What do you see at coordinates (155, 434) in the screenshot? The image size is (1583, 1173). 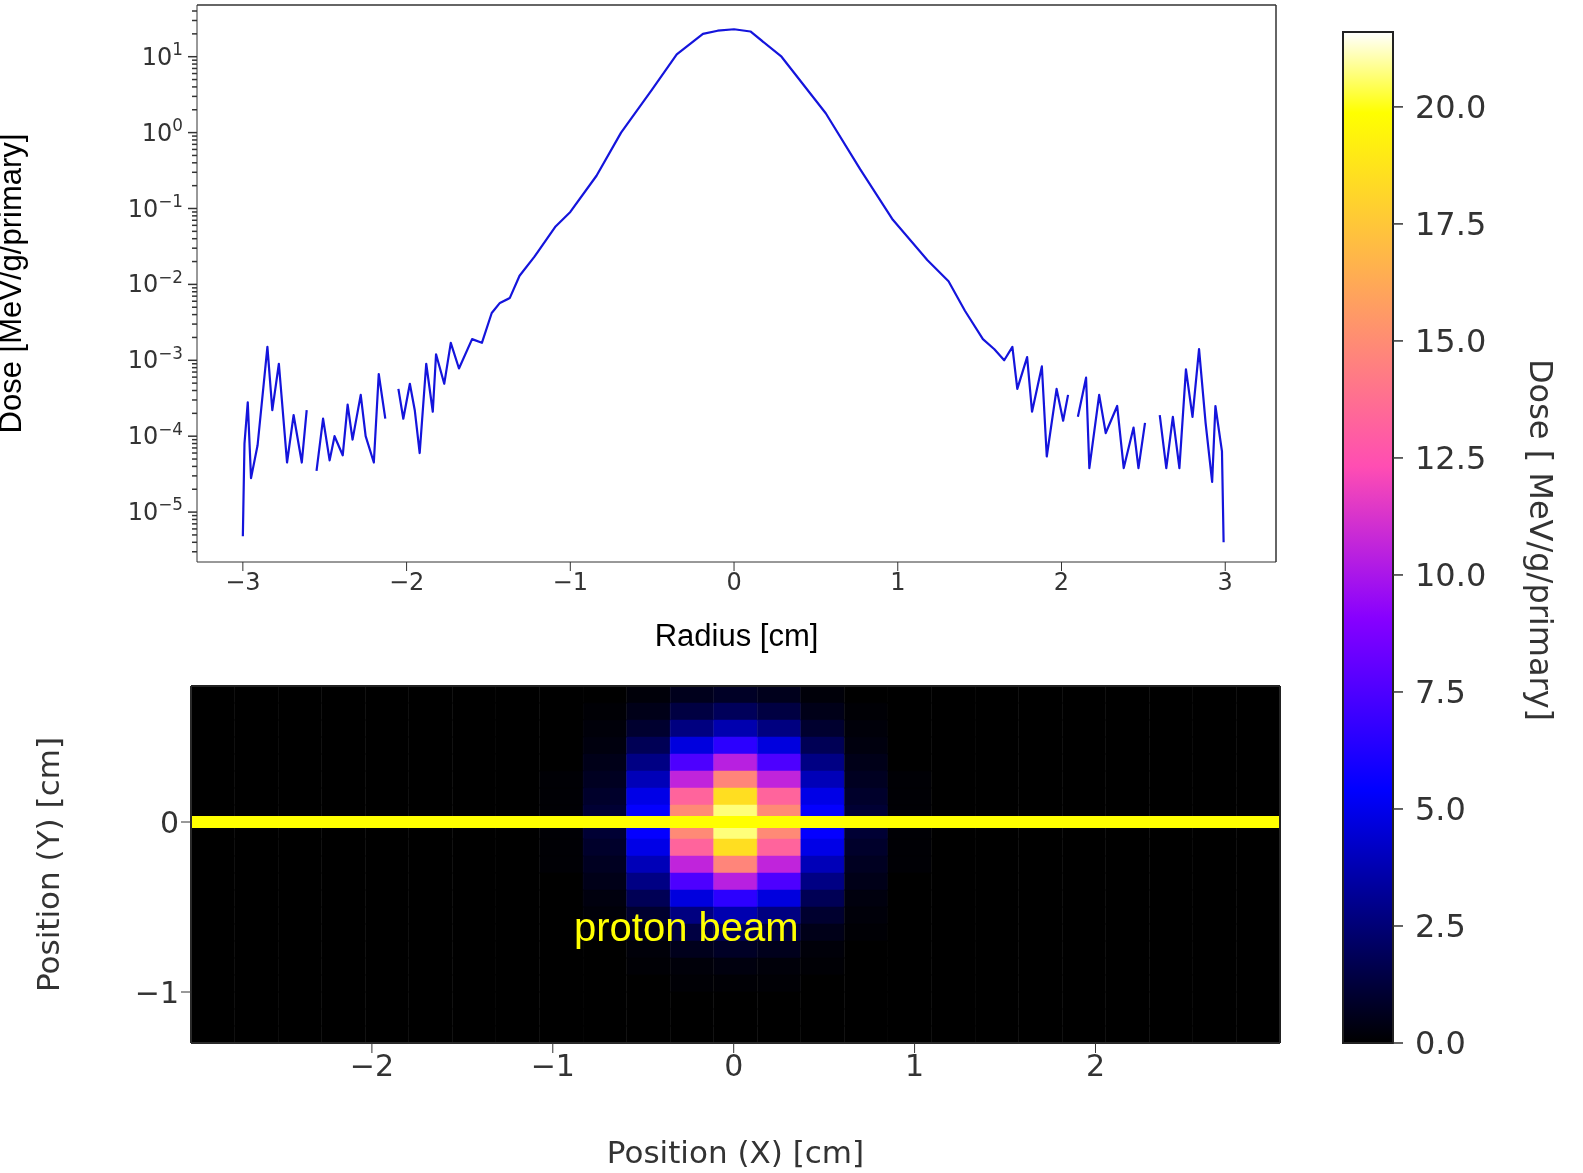 I see `y-tick-label: 10$^{−4}$` at bounding box center [155, 434].